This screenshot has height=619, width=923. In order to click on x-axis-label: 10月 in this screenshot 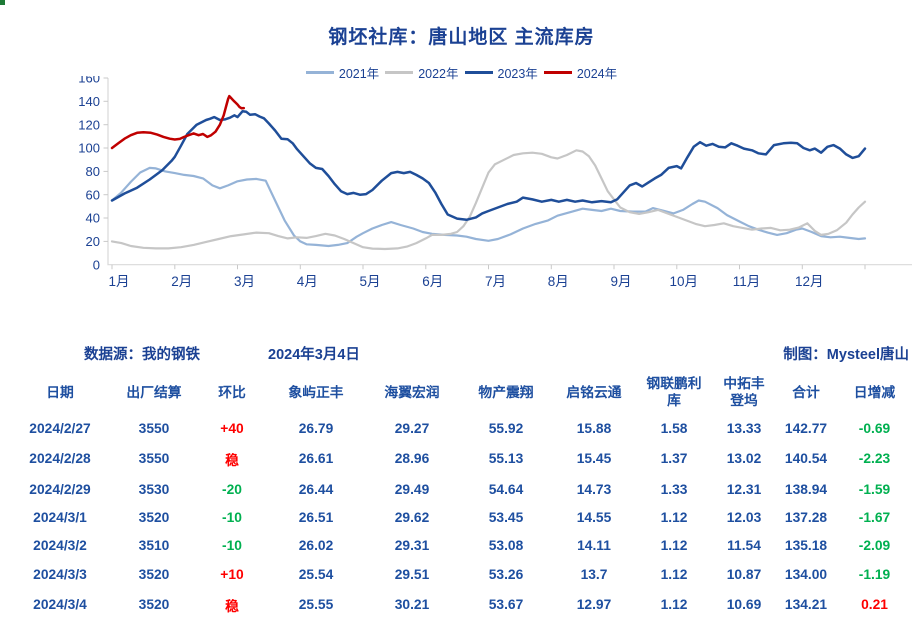, I will do `click(684, 281)`.